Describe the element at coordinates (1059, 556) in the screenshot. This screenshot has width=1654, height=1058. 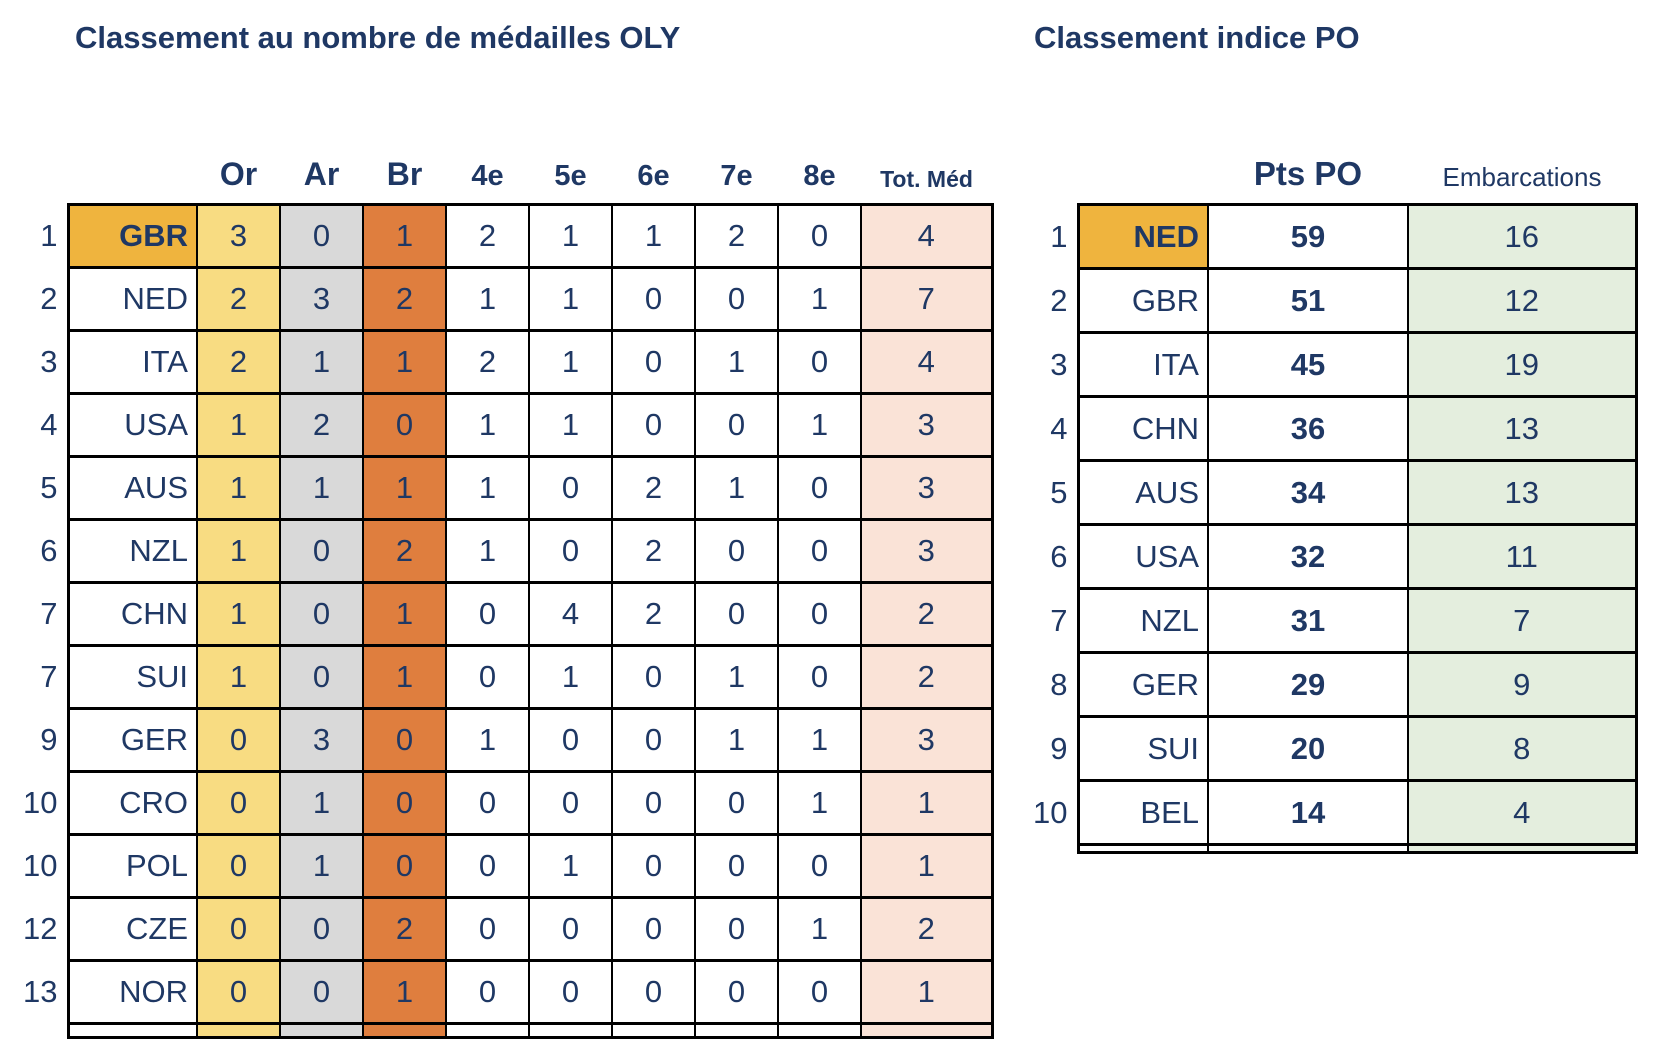
I see `rank-cell: 6` at that location.